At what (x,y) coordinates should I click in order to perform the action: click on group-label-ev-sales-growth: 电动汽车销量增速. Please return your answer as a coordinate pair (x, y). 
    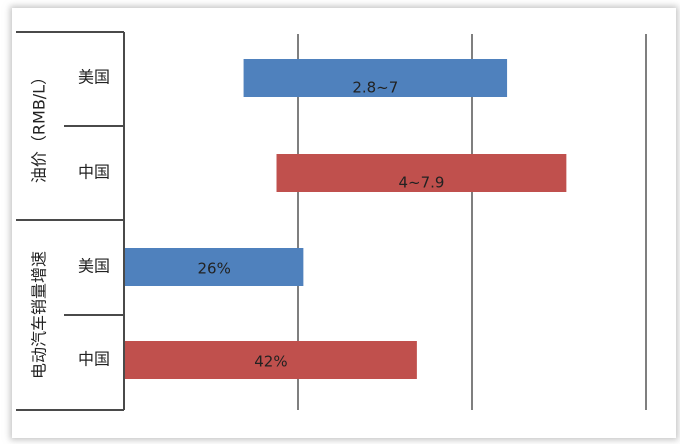
    Looking at the image, I should click on (39, 315).